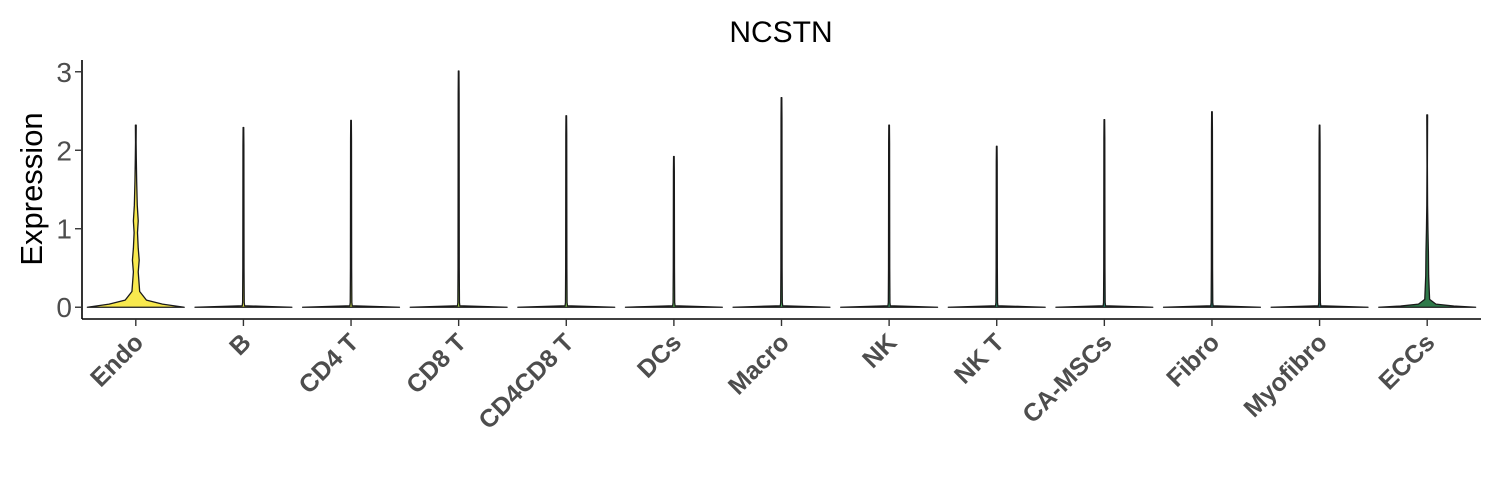  Describe the element at coordinates (996, 226) in the screenshot. I see `violin-nk-t` at that location.